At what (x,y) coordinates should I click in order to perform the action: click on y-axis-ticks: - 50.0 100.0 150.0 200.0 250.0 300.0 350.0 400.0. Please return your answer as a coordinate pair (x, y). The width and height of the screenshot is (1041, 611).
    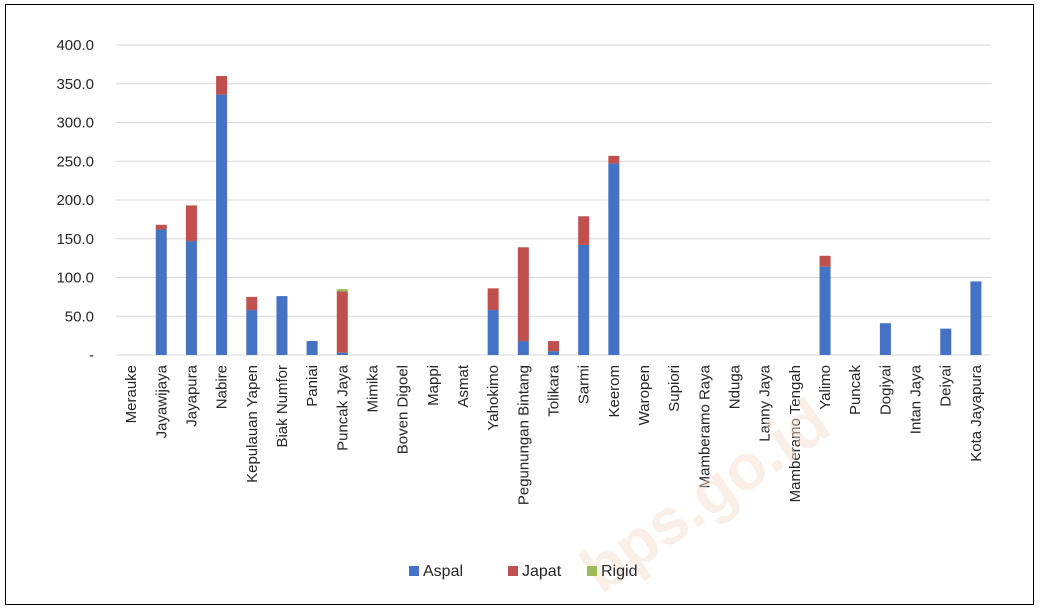
    Looking at the image, I should click on (75, 200).